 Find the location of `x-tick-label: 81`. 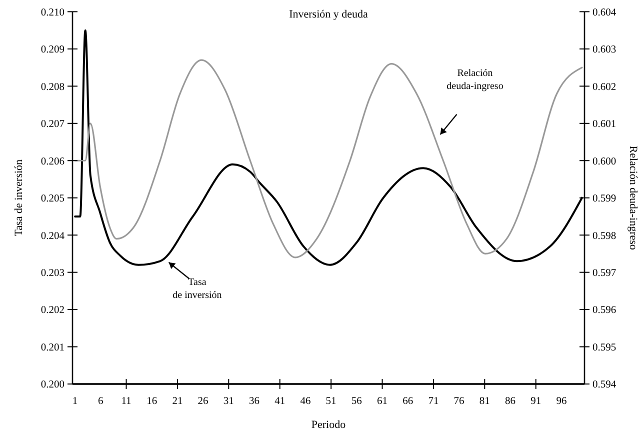

x-tick-label: 81 is located at coordinates (484, 401).